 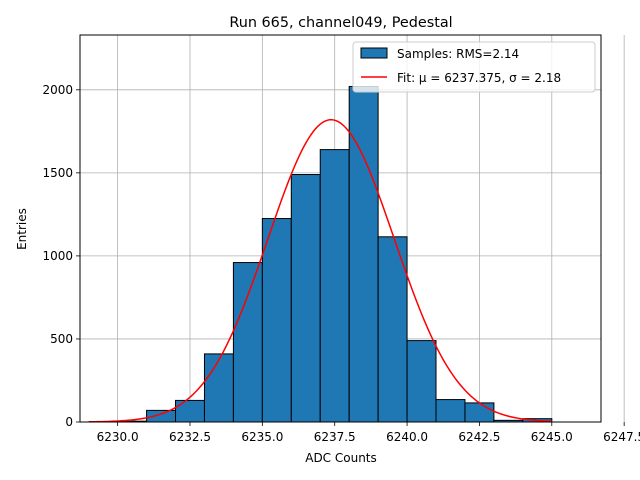 I want to click on x-tick-label: 6247.5, so click(x=621, y=437).